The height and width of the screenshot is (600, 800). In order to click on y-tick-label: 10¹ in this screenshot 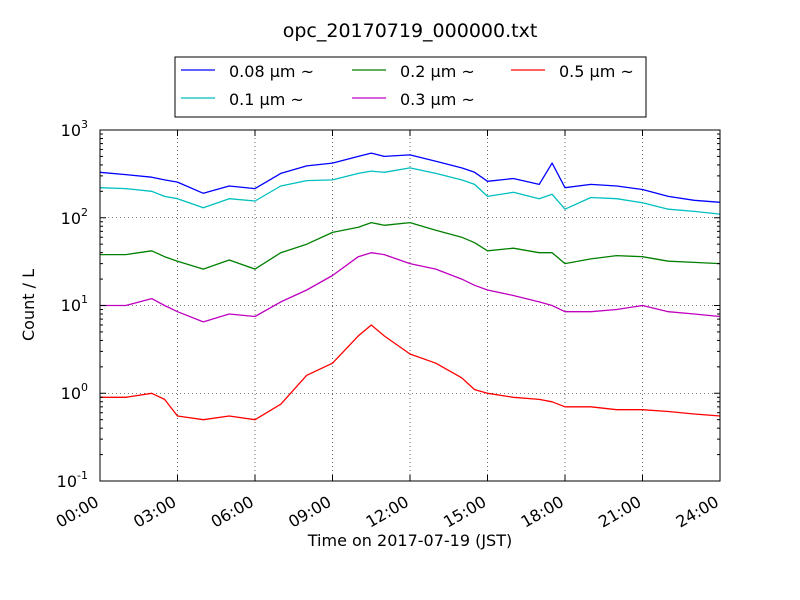, I will do `click(74, 304)`.